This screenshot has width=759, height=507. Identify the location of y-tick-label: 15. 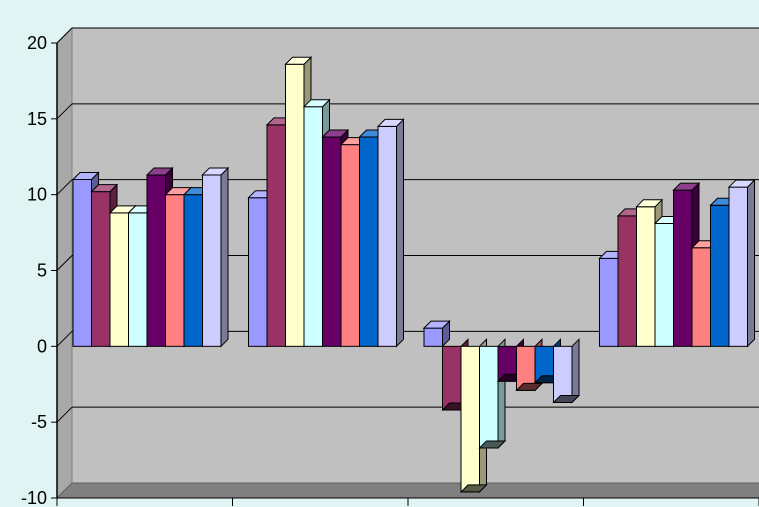
(37, 119).